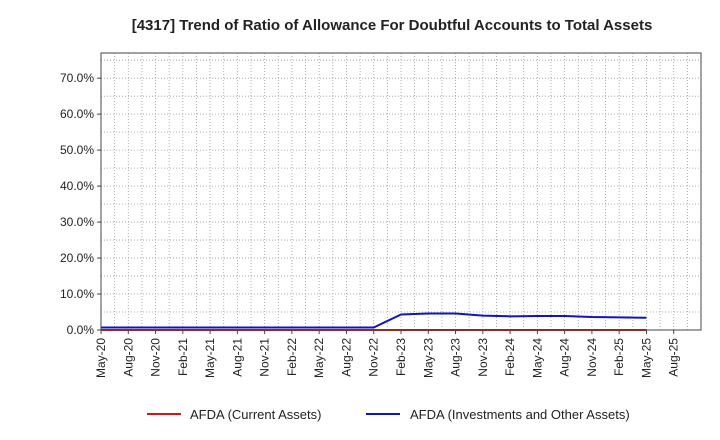 This screenshot has height=440, width=720. Describe the element at coordinates (520, 414) in the screenshot. I see `legend-label-2: AFDA (Investments and Other Assets)` at that location.